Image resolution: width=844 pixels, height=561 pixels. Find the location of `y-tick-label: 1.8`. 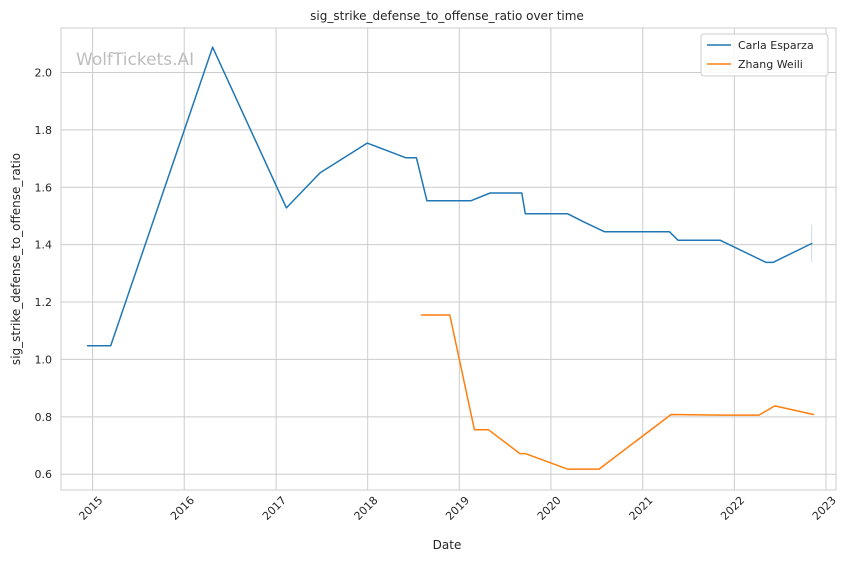

y-tick-label: 1.8 is located at coordinates (44, 130).